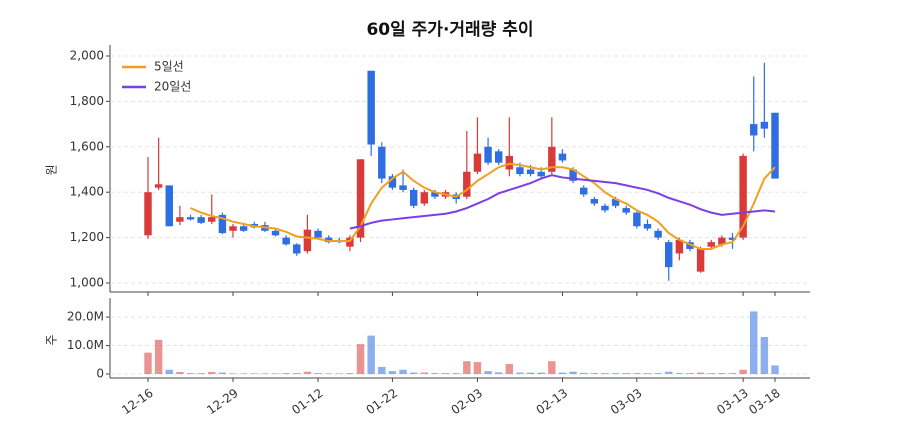 Image resolution: width=900 pixels, height=424 pixels. What do you see at coordinates (307, 401) in the screenshot?
I see `x-tick-label: 01-12` at bounding box center [307, 401].